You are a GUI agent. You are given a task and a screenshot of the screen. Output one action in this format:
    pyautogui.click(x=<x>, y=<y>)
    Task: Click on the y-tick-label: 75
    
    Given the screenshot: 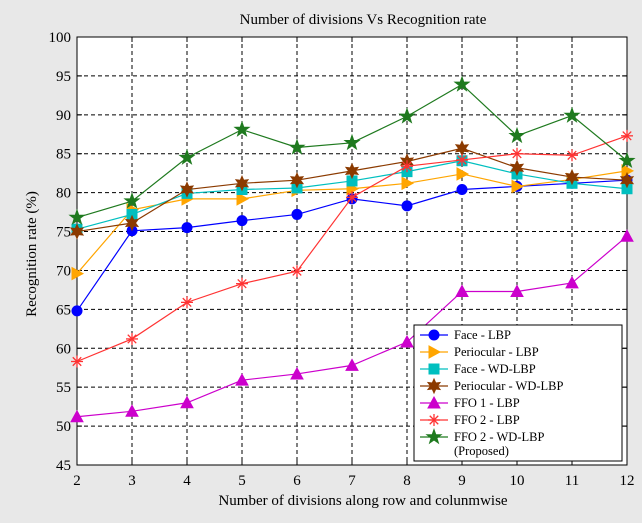 What is the action you would take?
    pyautogui.click(x=63, y=233)
    